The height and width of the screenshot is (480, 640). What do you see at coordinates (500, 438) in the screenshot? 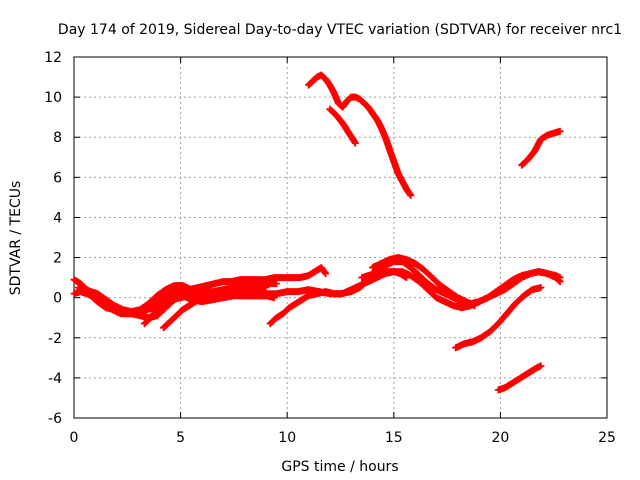
I see `x-tick-label: 20` at bounding box center [500, 438].